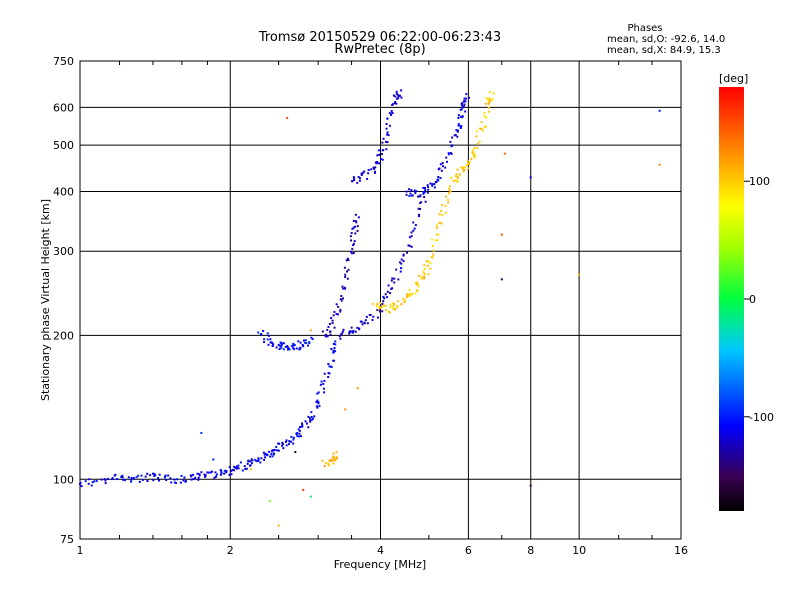  Describe the element at coordinates (380, 550) in the screenshot. I see `x-tick-label: 4` at that location.